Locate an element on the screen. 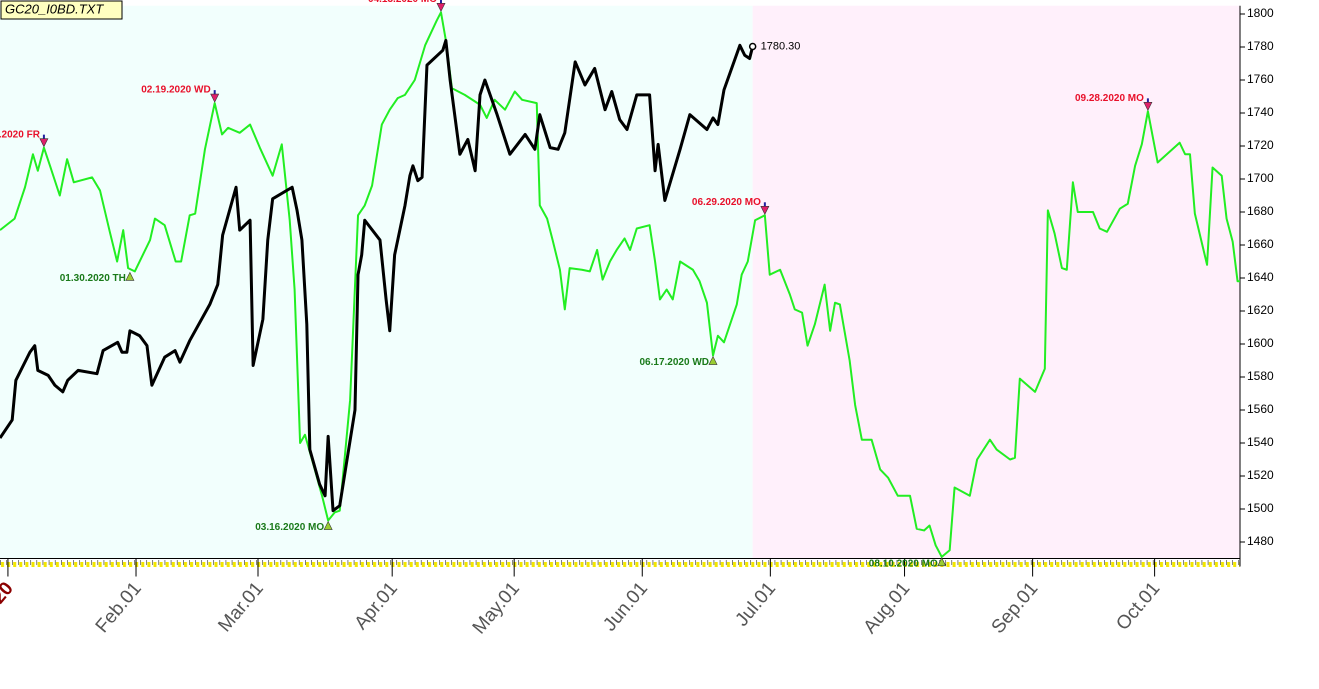 This screenshot has height=689, width=1319. annotation-label: 01.30.2020 TH is located at coordinates (93, 278).